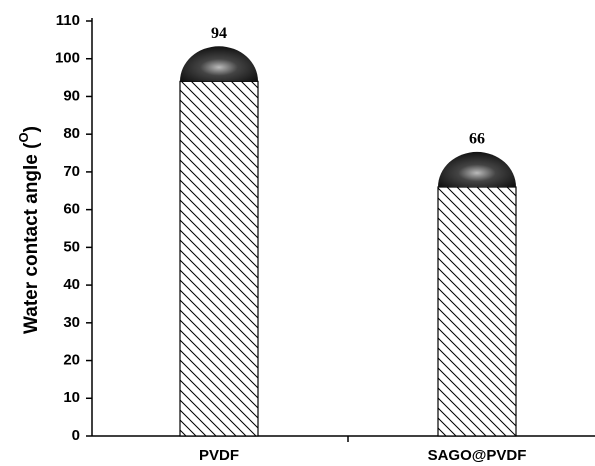 This screenshot has width=595, height=466. I want to click on y-tick-label: 100, so click(67, 58).